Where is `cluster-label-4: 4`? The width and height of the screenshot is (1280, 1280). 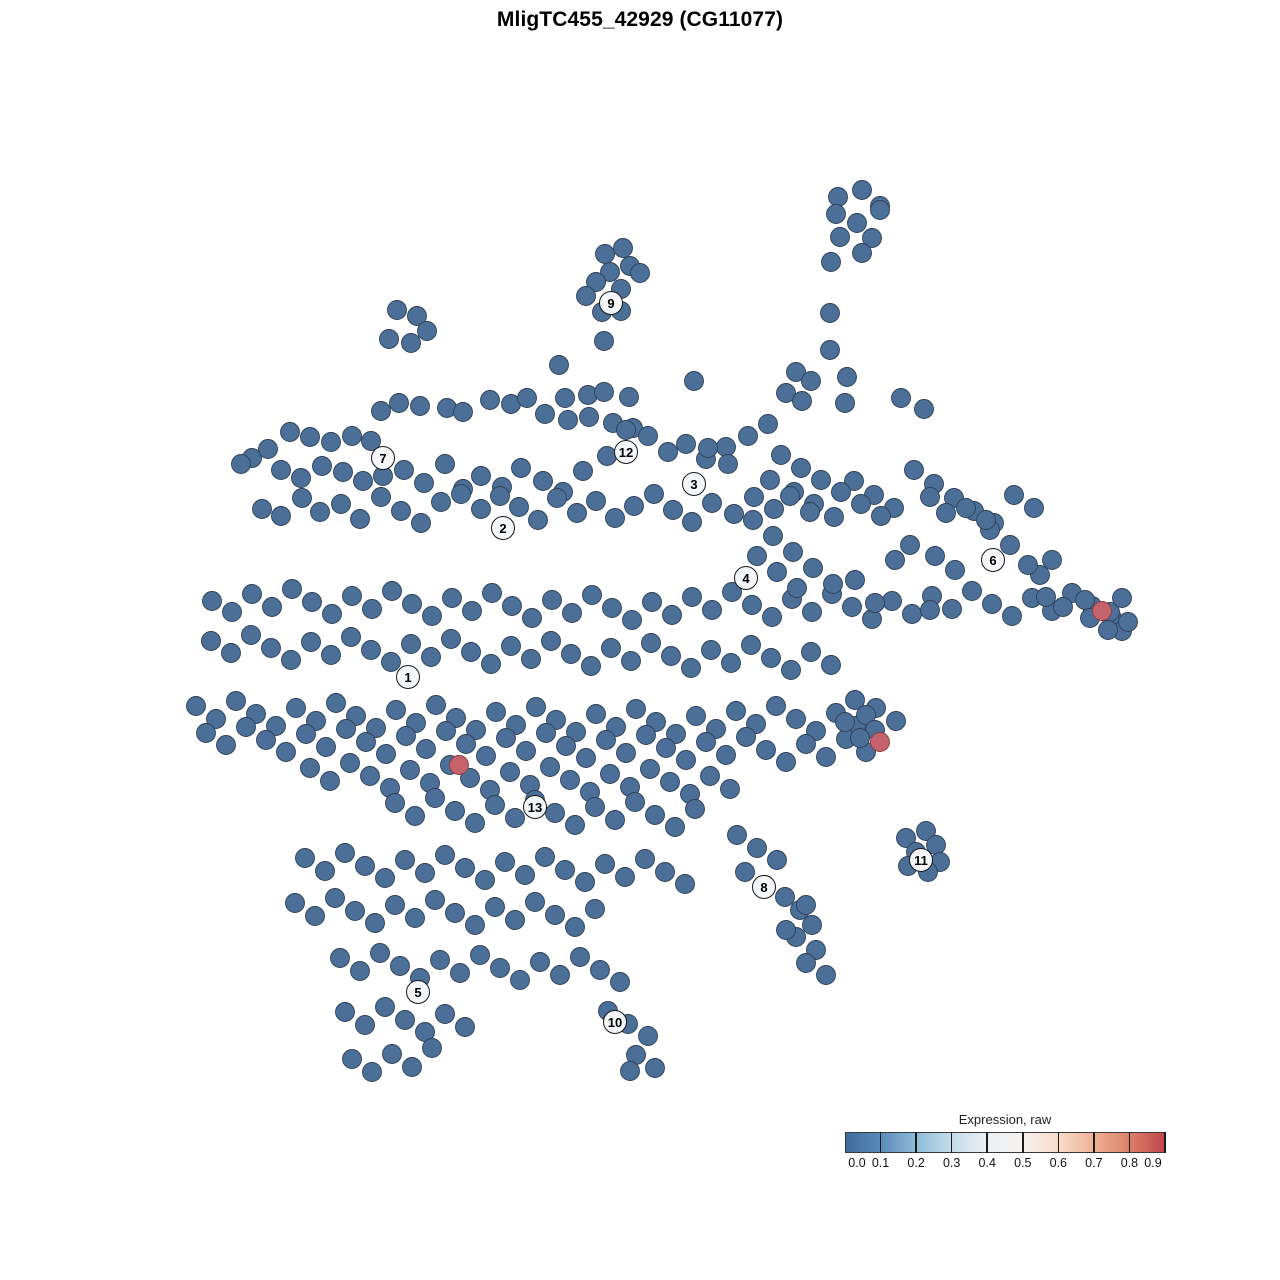
cluster-label-4: 4 is located at coordinates (746, 578).